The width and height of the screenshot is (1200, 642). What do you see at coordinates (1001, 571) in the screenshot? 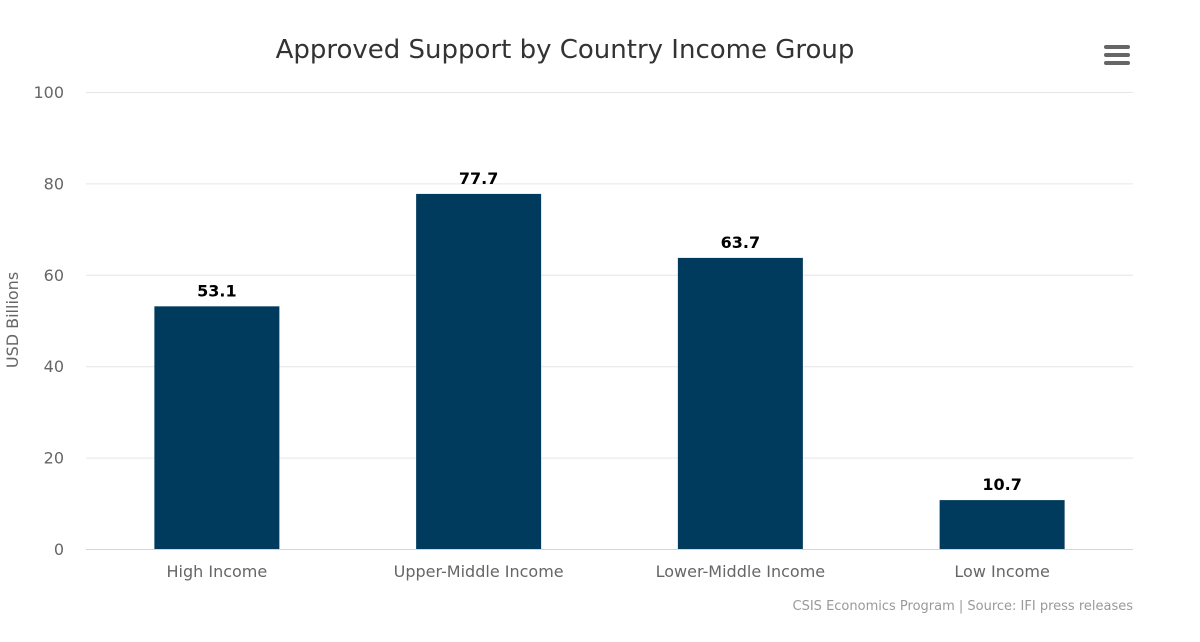
I see `x-category-label: Low Income` at bounding box center [1001, 571].